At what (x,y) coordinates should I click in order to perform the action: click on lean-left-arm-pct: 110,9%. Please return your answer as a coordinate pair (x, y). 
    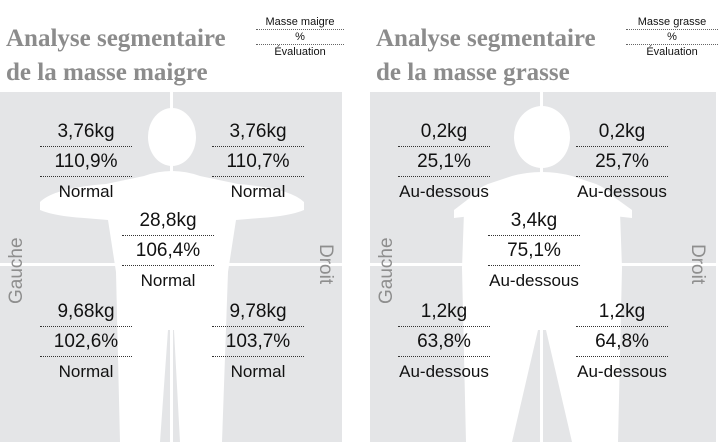
    Looking at the image, I should click on (86, 162).